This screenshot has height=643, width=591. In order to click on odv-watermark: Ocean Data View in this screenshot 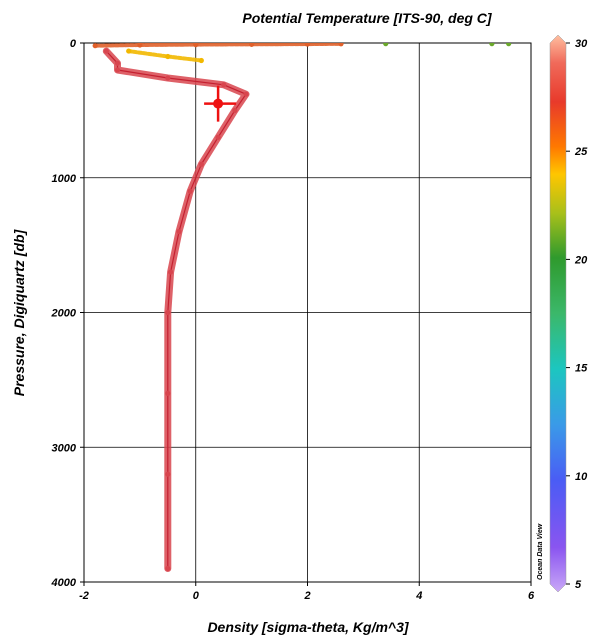, I will do `click(540, 551)`.